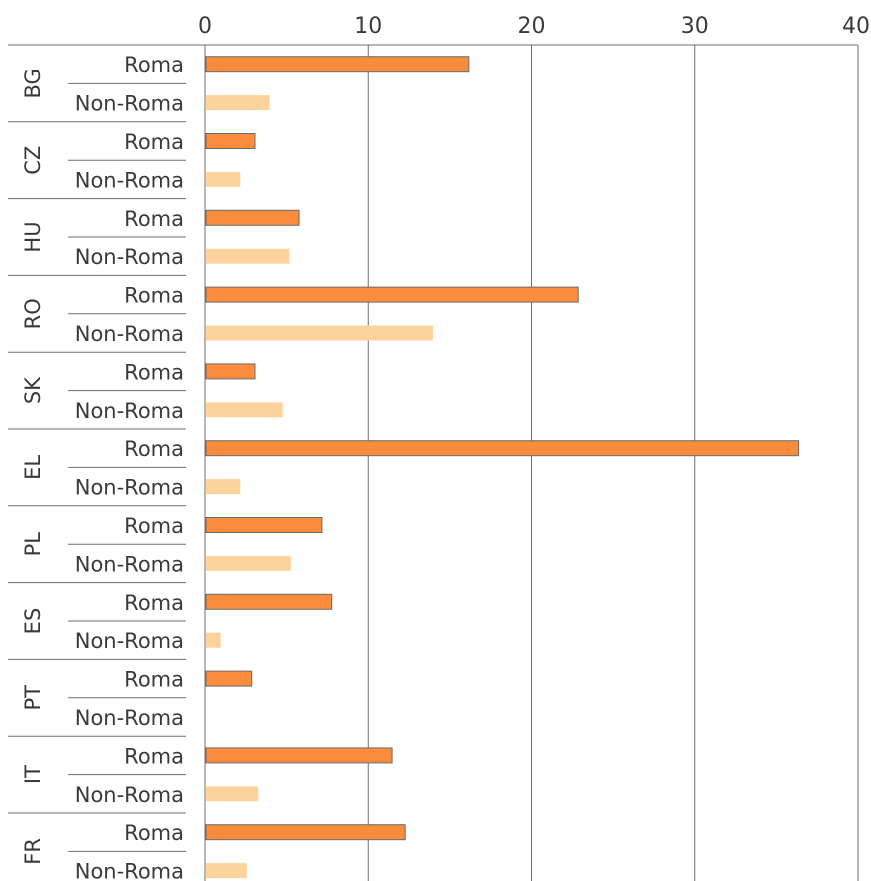 The image size is (871, 881). I want to click on group-label: ES, so click(33, 621).